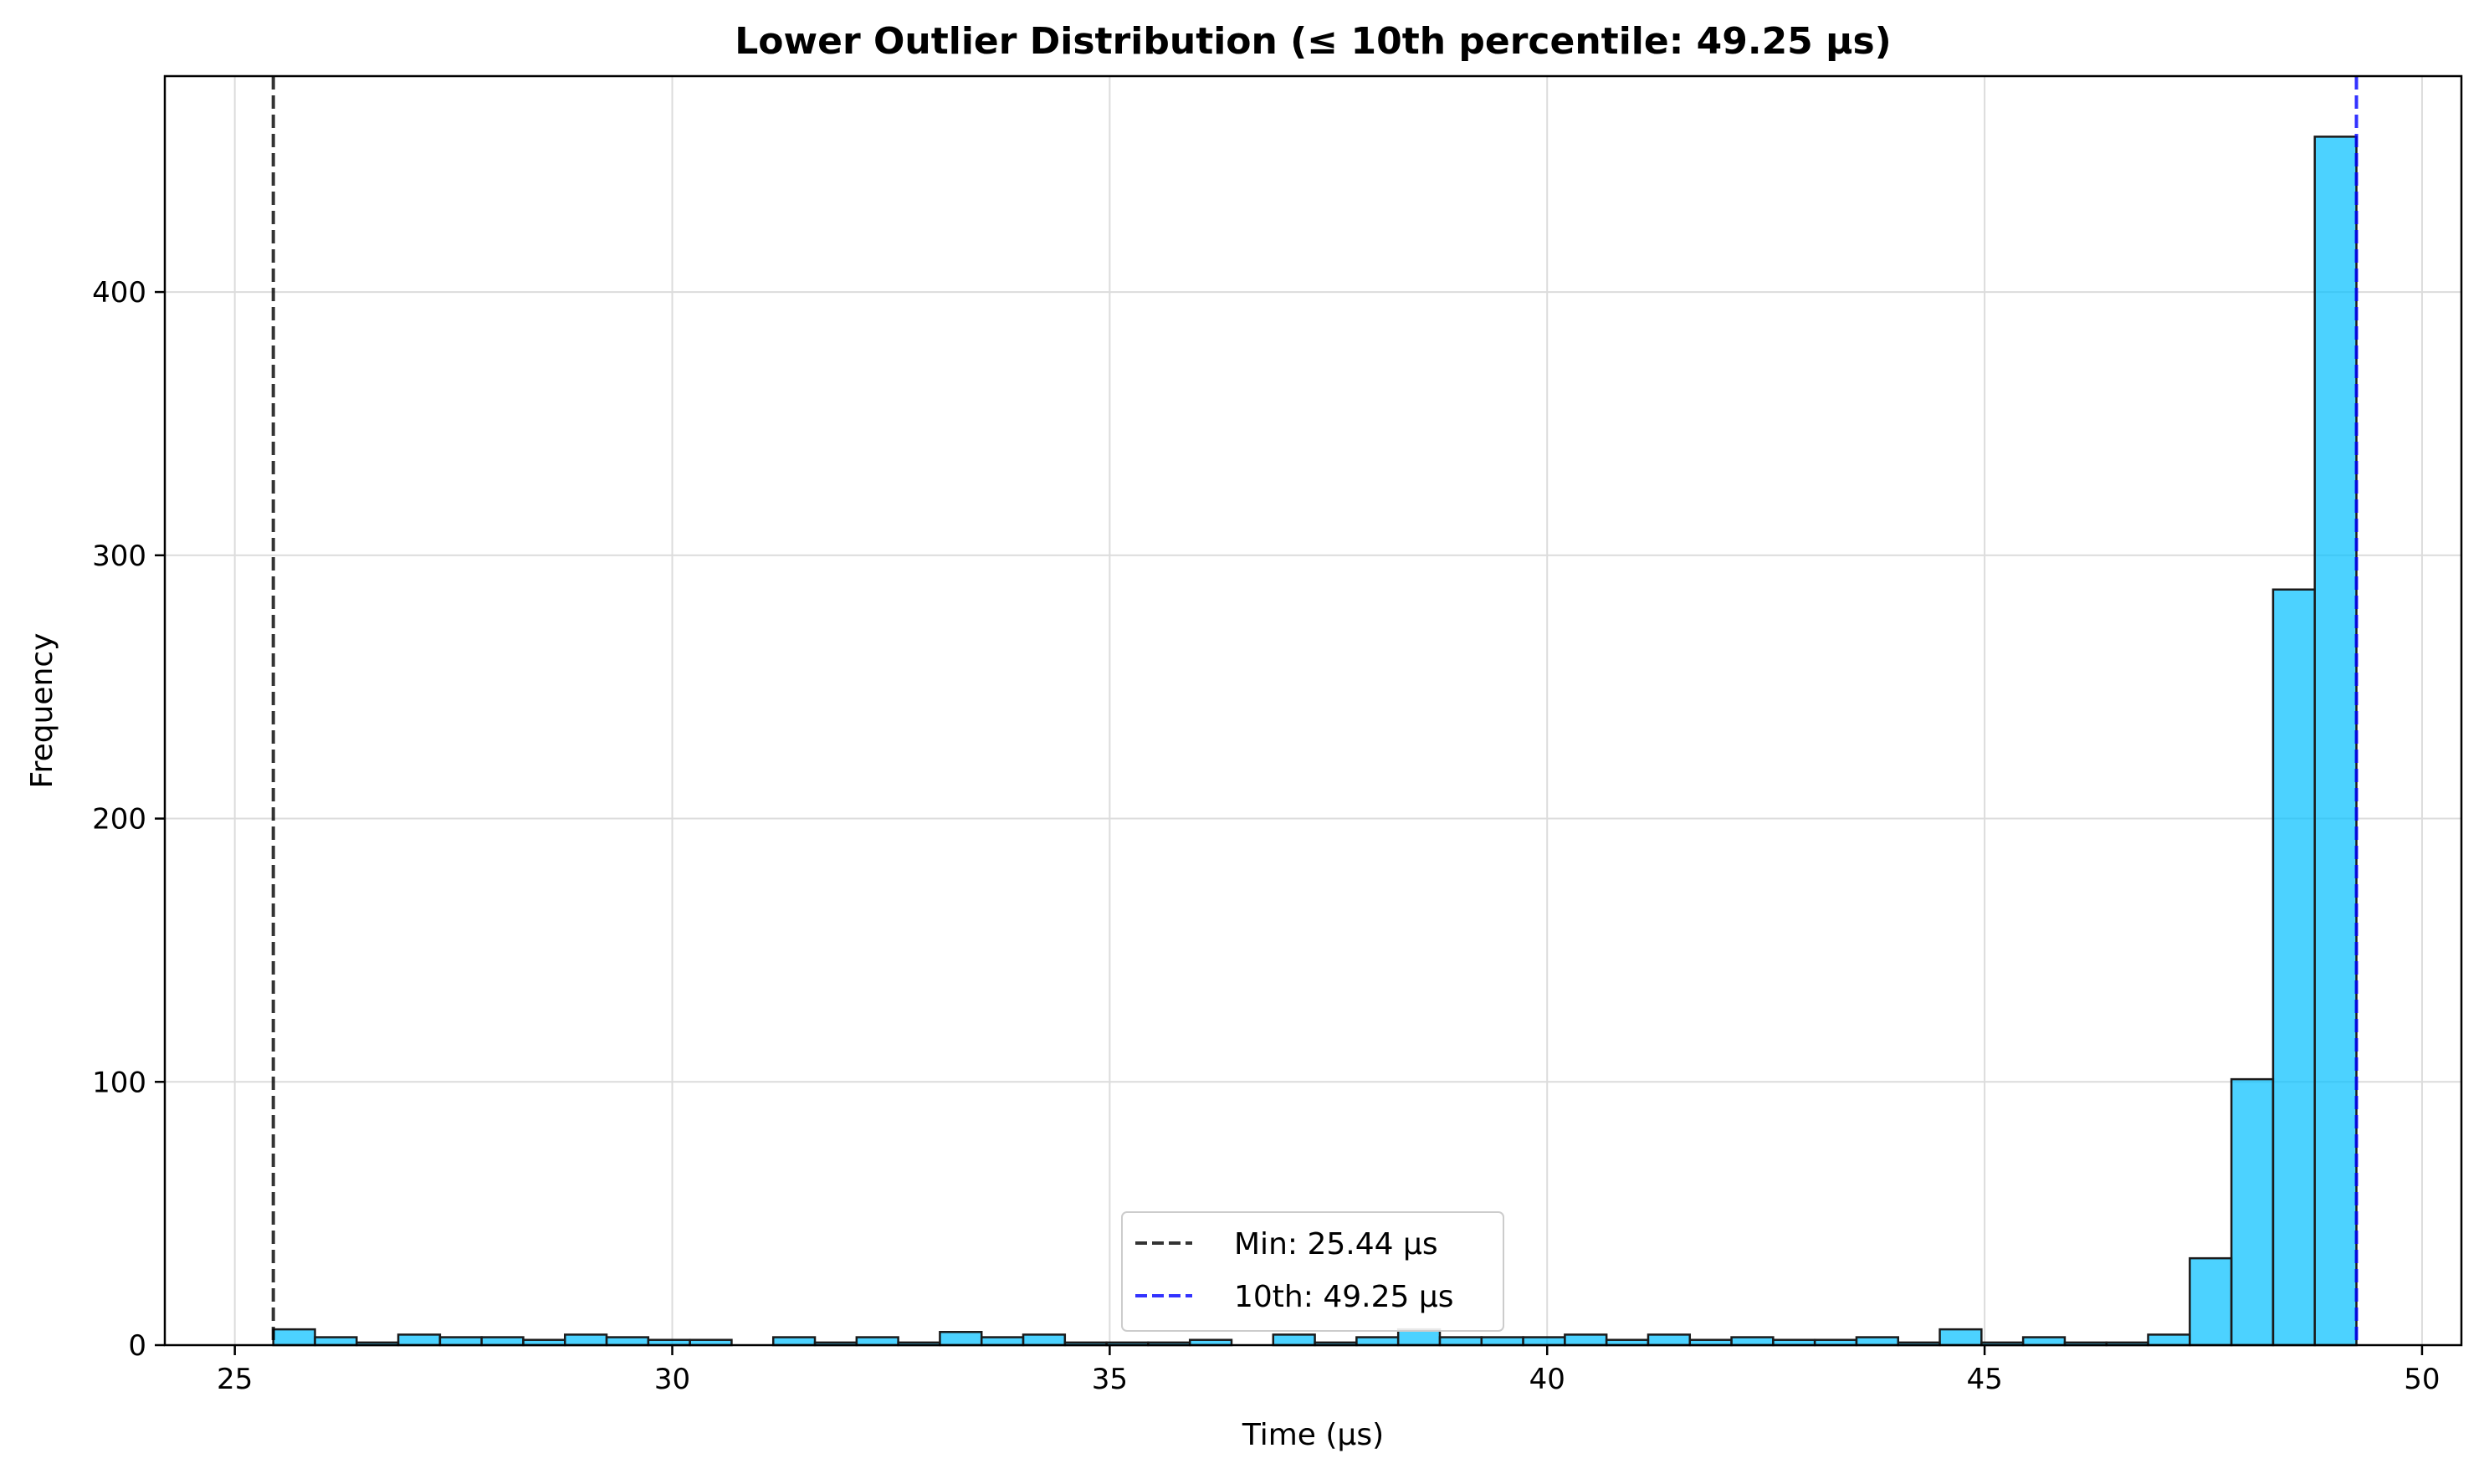 Image resolution: width=2484 pixels, height=1484 pixels. I want to click on x-tick-label: 50, so click(2422, 1379).